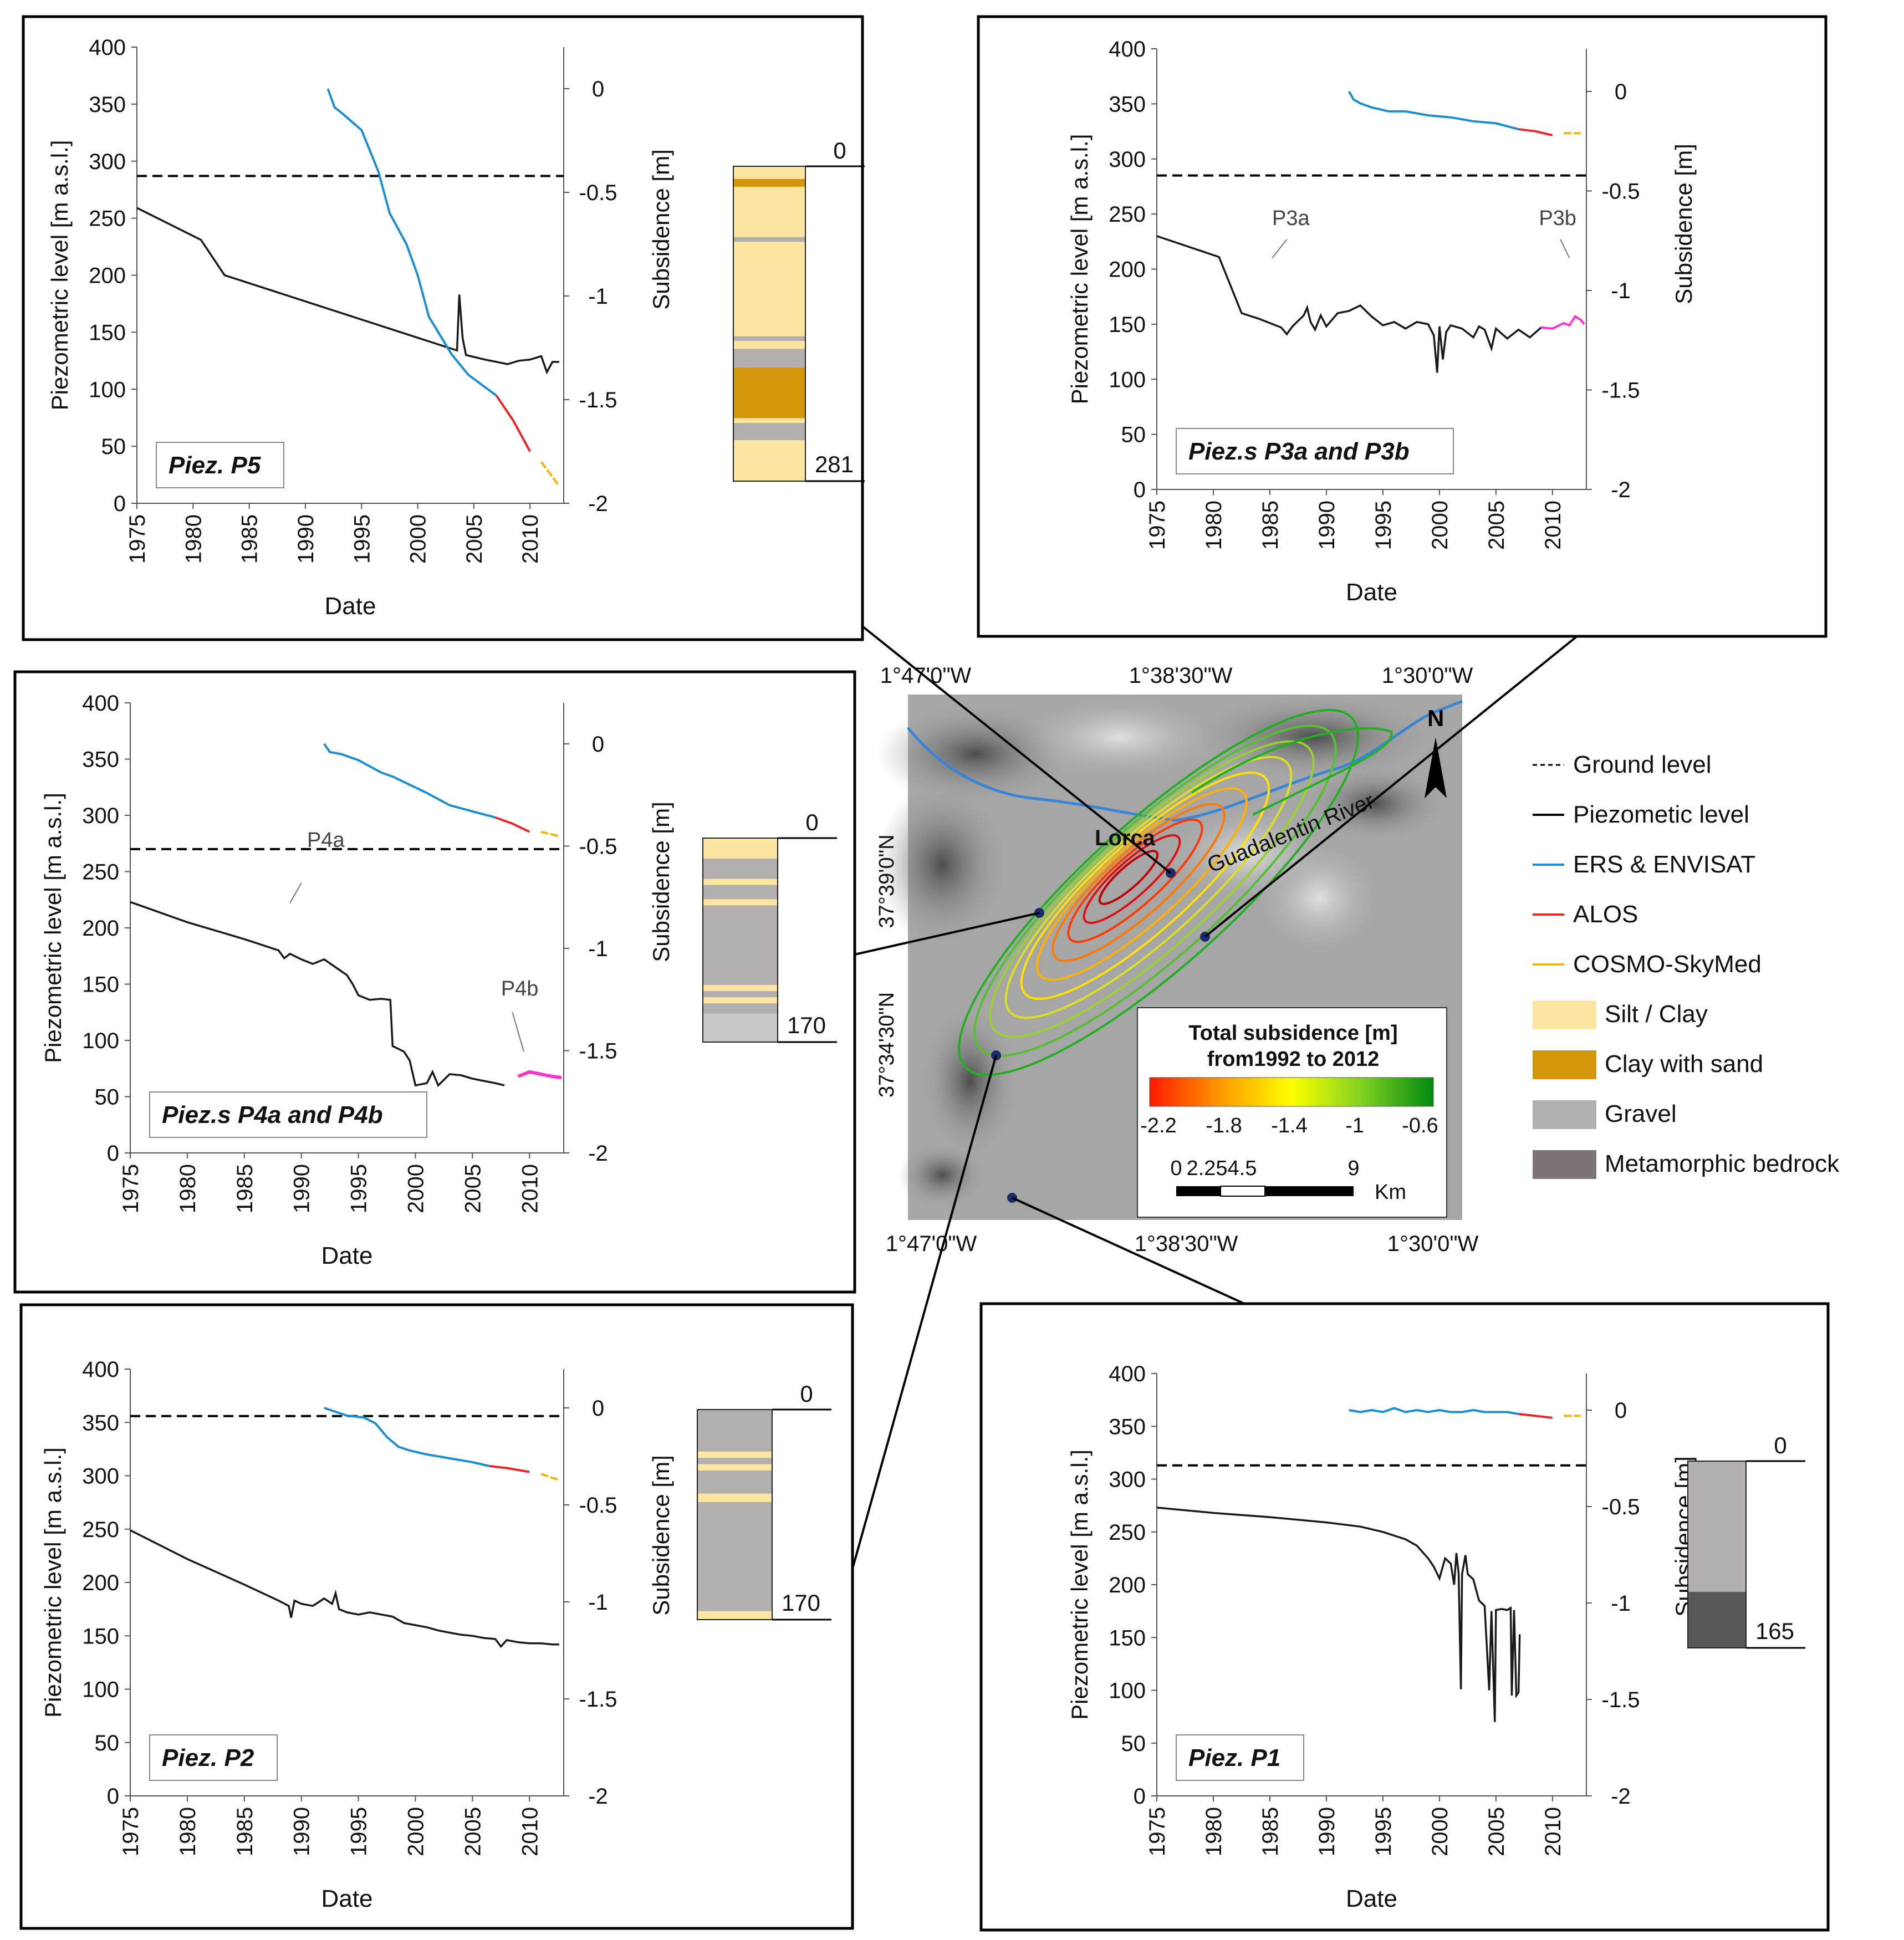 The height and width of the screenshot is (1940, 1904). Describe the element at coordinates (1234, 1757) in the screenshot. I see `chart-title: Piez. P1` at that location.